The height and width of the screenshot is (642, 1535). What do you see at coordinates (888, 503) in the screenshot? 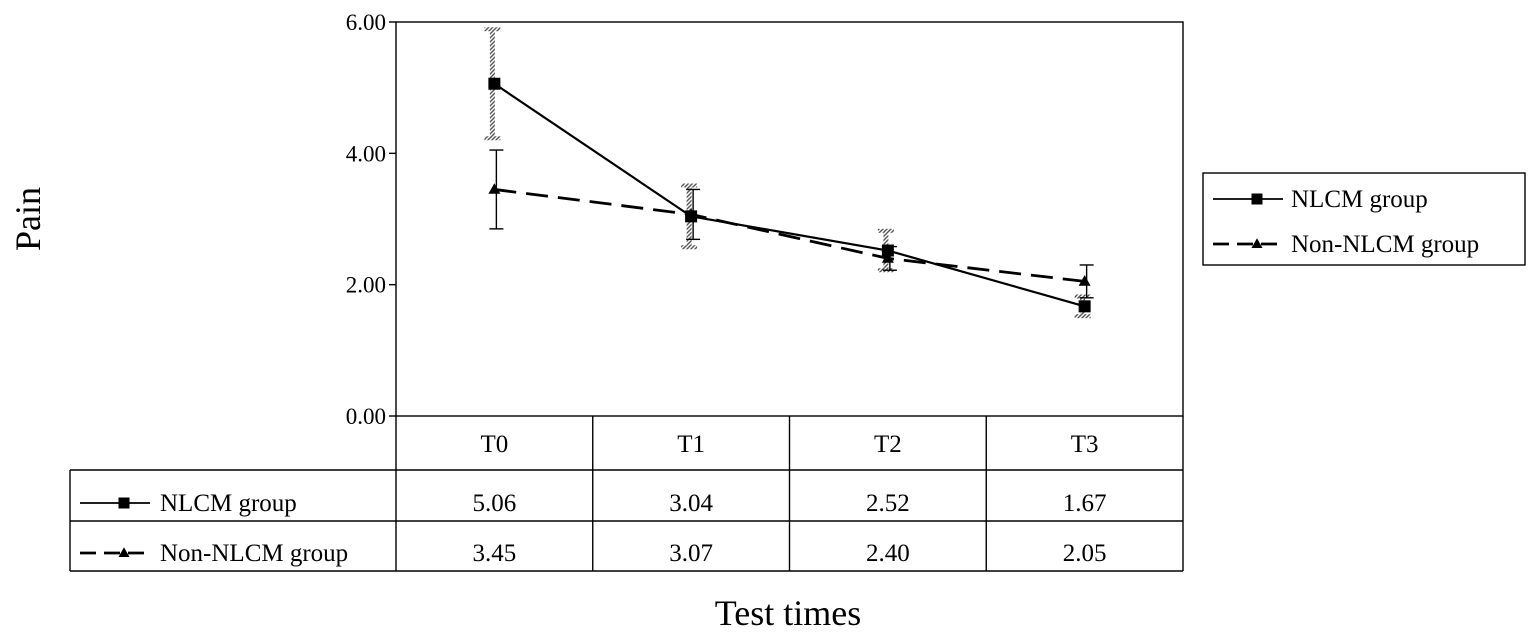
I see `table-value: 2.52` at bounding box center [888, 503].